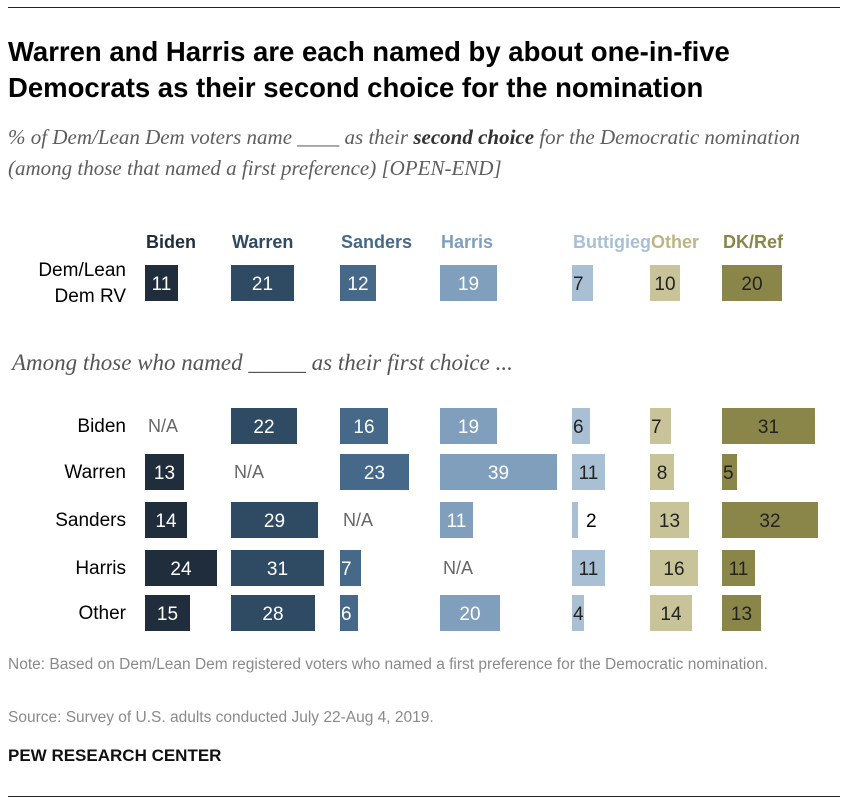 This screenshot has width=848, height=806. What do you see at coordinates (249, 472) in the screenshot?
I see `na-label-warren-warren: N/A` at bounding box center [249, 472].